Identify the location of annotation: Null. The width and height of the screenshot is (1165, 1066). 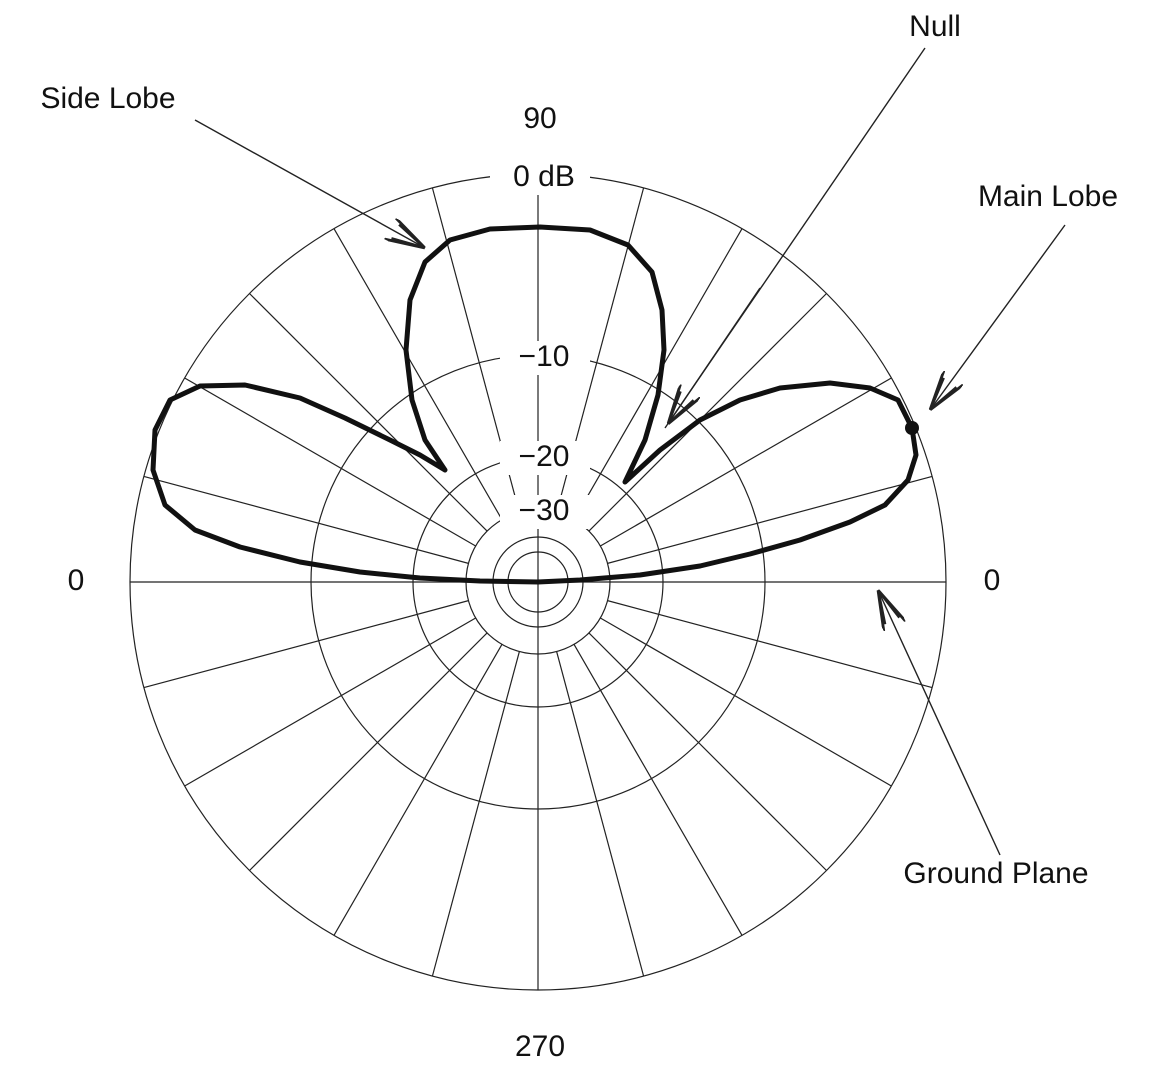
(935, 26).